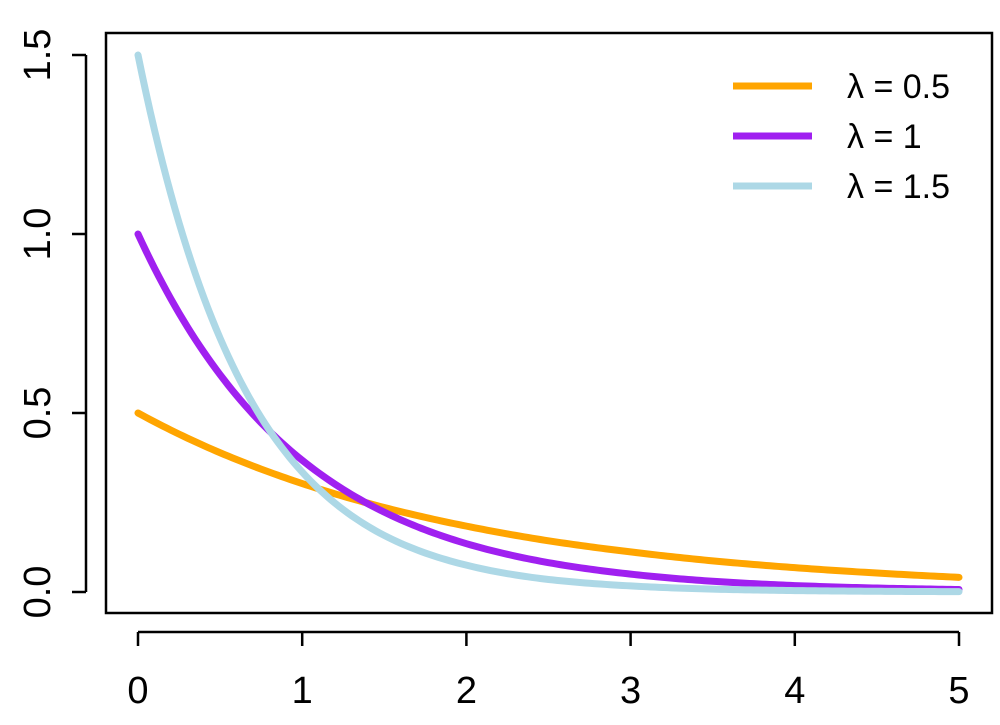 This screenshot has width=1000, height=725. What do you see at coordinates (38, 234) in the screenshot?
I see `y-tick-label: 1.0` at bounding box center [38, 234].